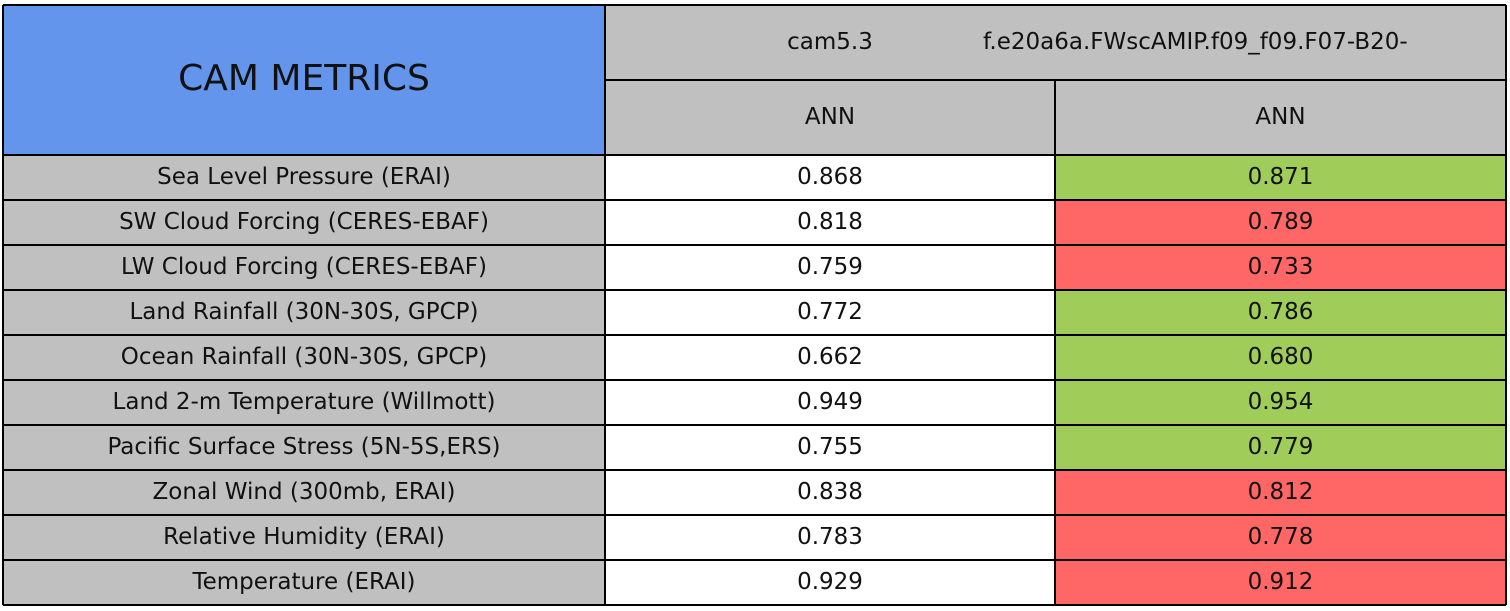 The height and width of the screenshot is (611, 1510). I want to click on cell-value: 0.812, so click(1281, 492).